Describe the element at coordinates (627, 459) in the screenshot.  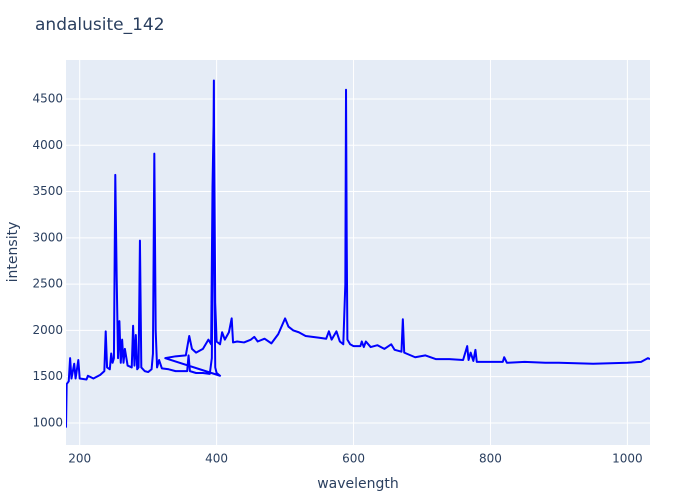
I see `x-tick-label: 1000` at that location.